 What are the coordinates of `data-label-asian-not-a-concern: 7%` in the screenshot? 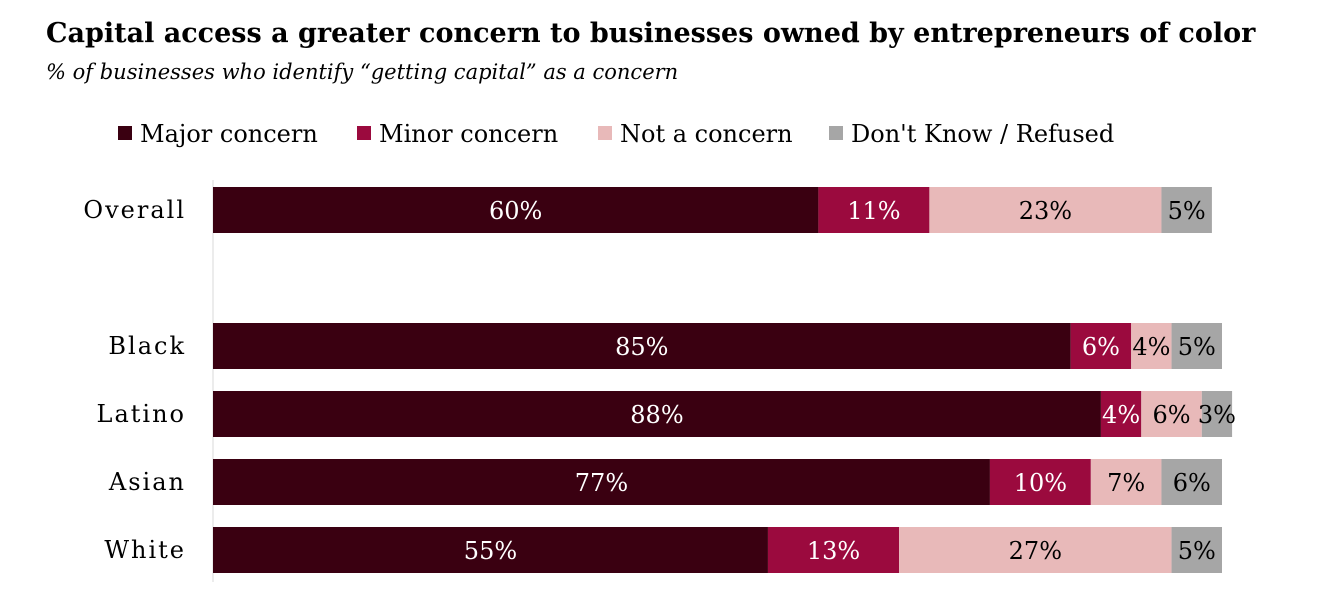 It's located at (1126, 483).